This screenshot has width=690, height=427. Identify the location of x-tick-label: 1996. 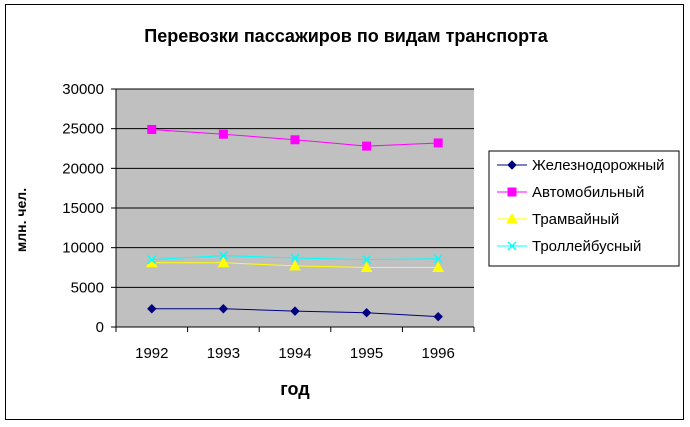
(438, 353).